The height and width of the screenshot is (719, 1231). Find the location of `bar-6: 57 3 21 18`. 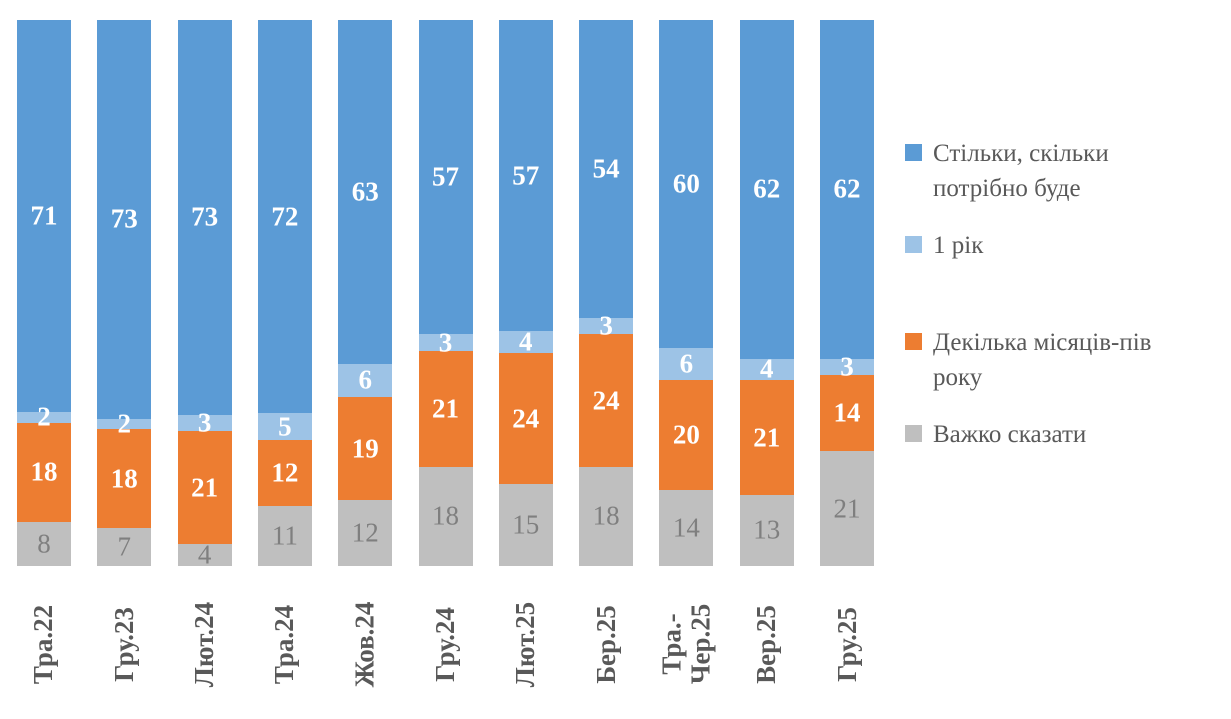

bar-6: 57 3 21 18 is located at coordinates (445, 293).